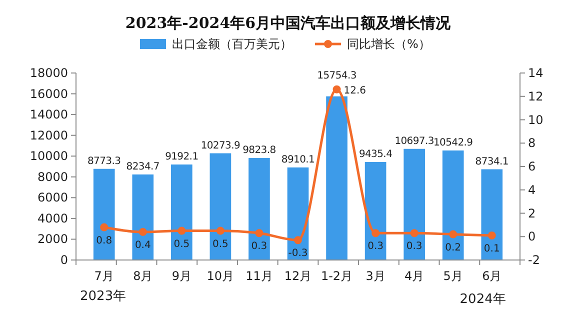 Image resolution: width=576 pixels, height=324 pixels. Describe the element at coordinates (298, 276) in the screenshot. I see `x-tick-label: 12月` at that location.